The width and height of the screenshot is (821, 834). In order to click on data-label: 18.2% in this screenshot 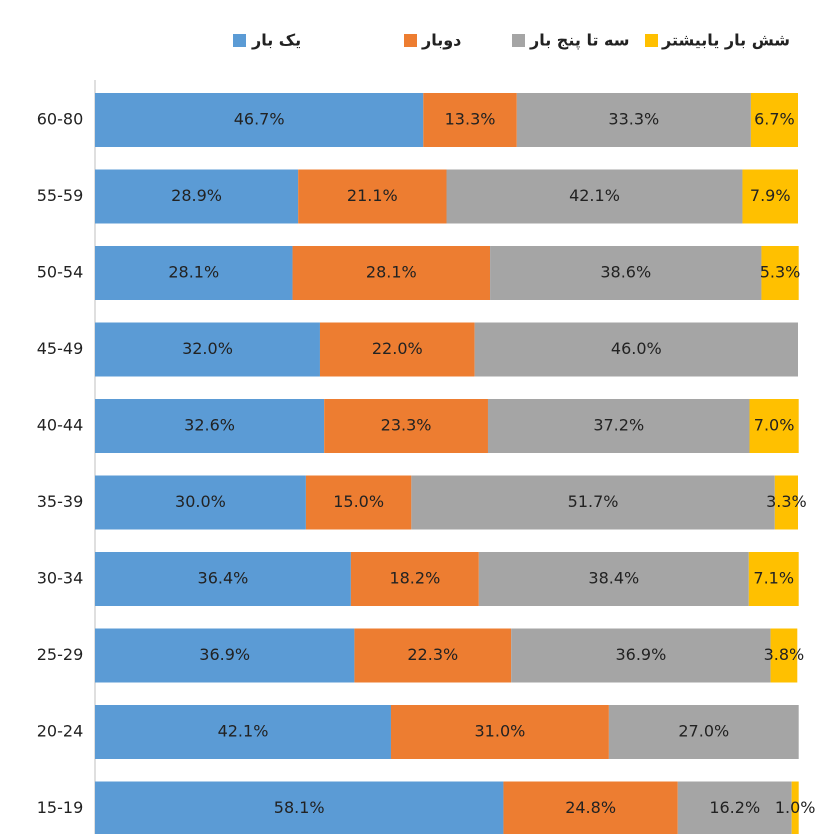, I will do `click(414, 578)`.